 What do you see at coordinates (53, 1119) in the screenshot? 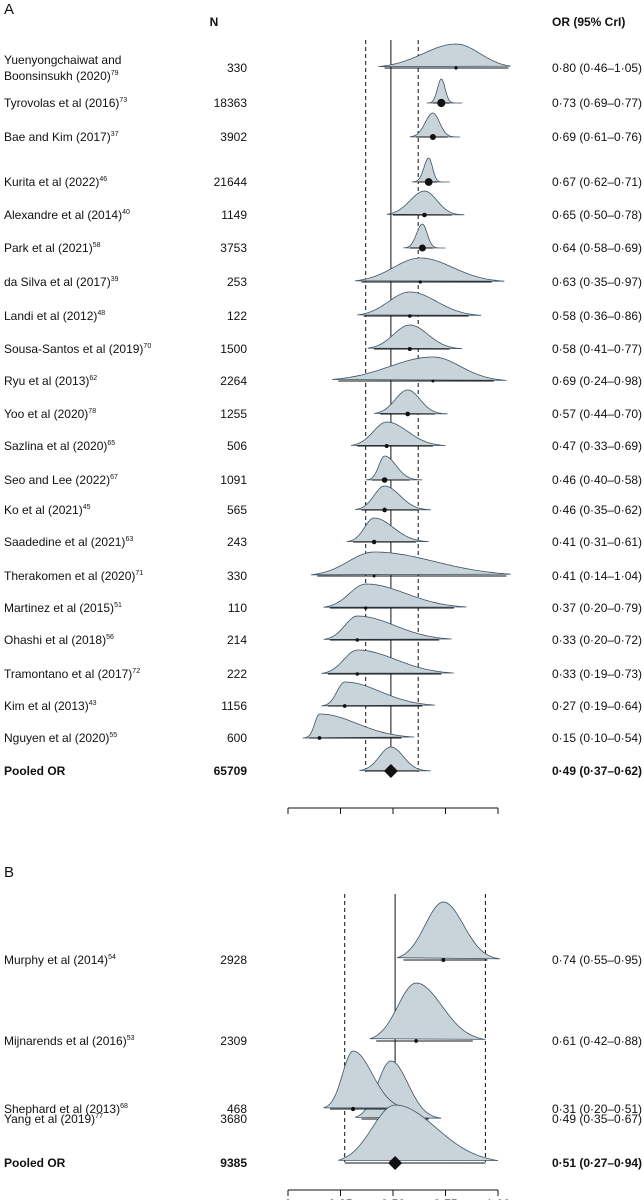
I see `study-label: Yang et al (2019)77` at bounding box center [53, 1119].